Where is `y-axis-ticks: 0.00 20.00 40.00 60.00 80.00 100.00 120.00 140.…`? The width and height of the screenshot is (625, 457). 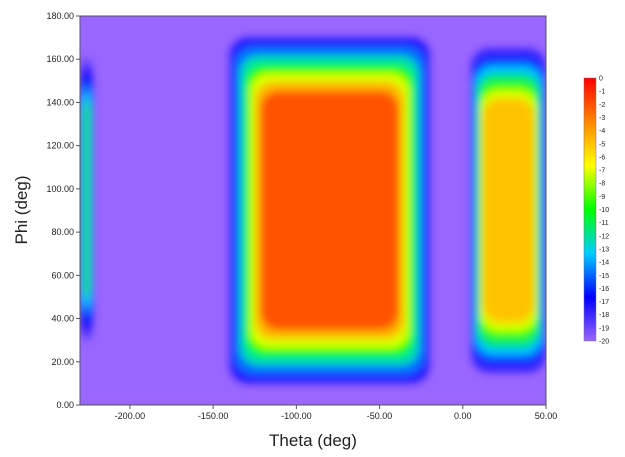 y-axis-ticks: 0.00 20.00 40.00 60.00 80.00 100.00 120.00 140.… is located at coordinates (63, 210).